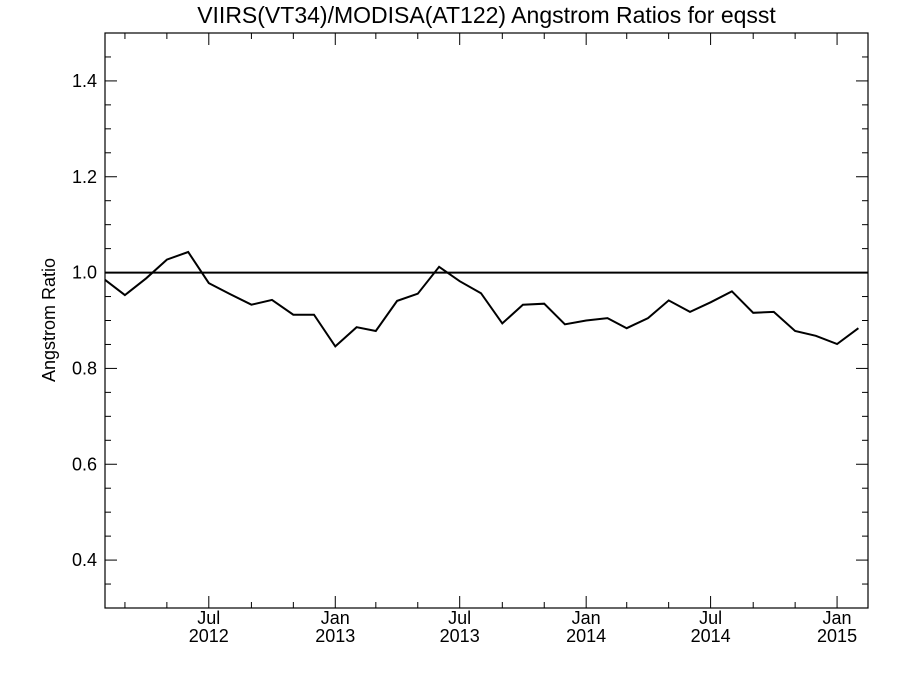 The image size is (900, 675). What do you see at coordinates (84, 81) in the screenshot?
I see `y-tick-label: 1.4` at bounding box center [84, 81].